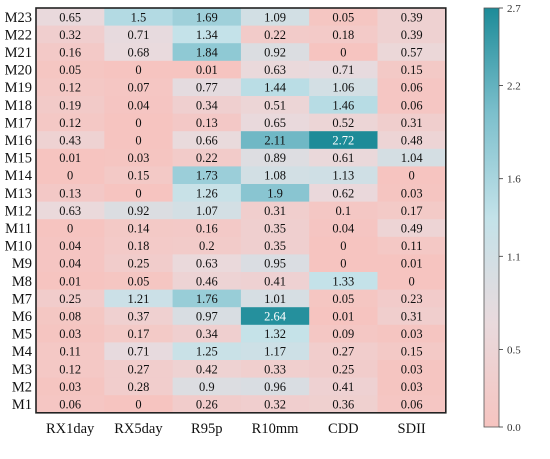 This screenshot has width=550, height=459. Describe the element at coordinates (207, 246) in the screenshot. I see `cell-value-label: 0.2` at that location.